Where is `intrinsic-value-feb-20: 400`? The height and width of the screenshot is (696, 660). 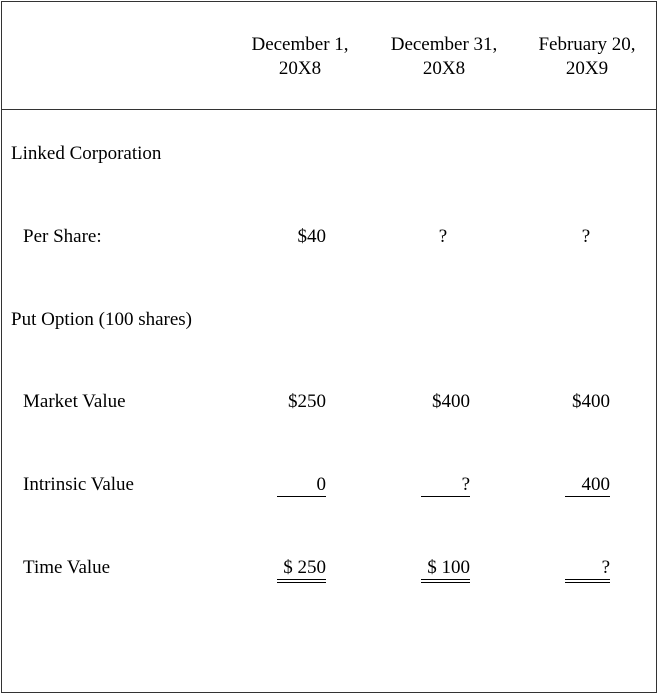 intrinsic-value-feb-20: 400 is located at coordinates (587, 485).